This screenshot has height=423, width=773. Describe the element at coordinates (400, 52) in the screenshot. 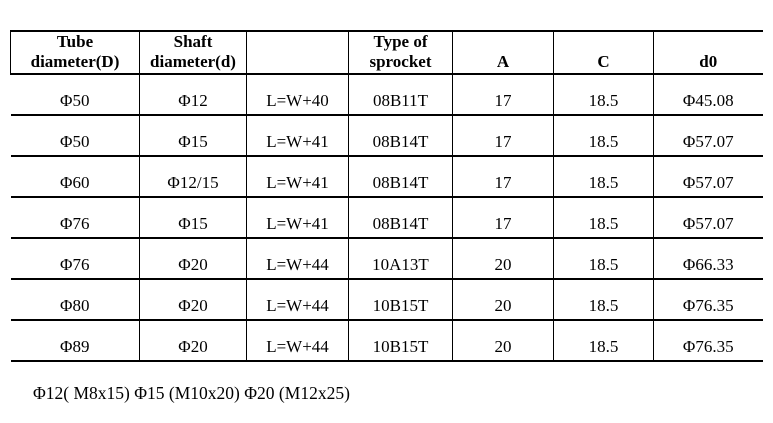

I see `col-header-sprocket-type: Type of sprocket` at that location.